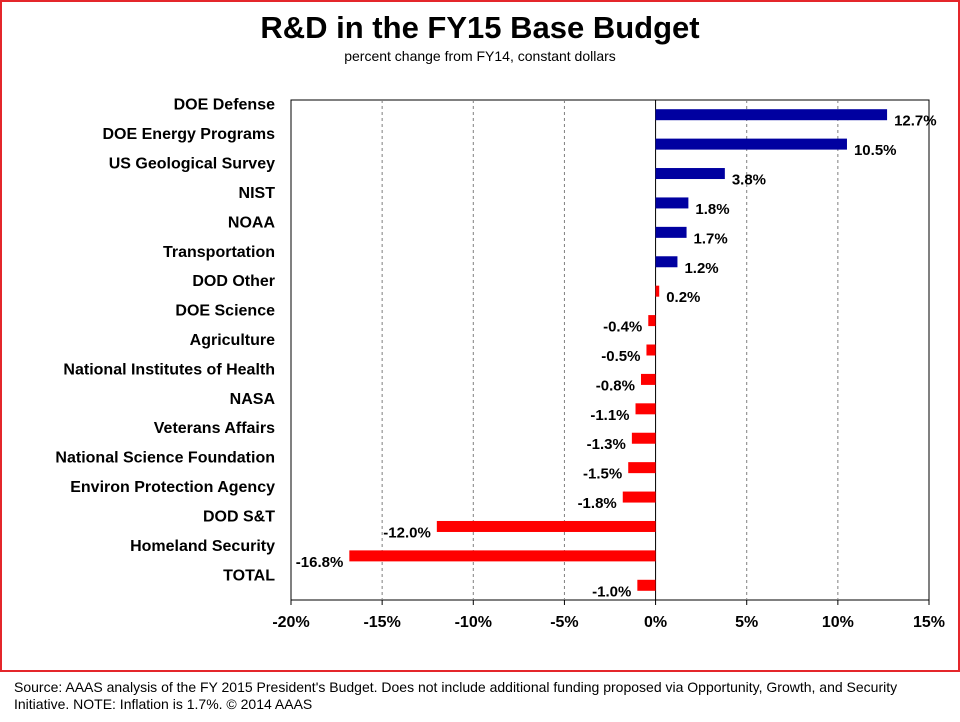 The width and height of the screenshot is (960, 722). I want to click on category-label: DOE Defense, so click(224, 105).